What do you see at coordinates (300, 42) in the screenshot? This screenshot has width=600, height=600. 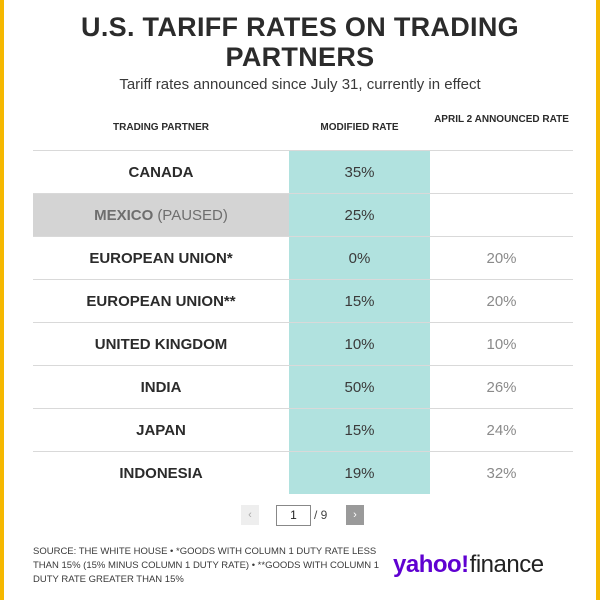 I see `chart-title: U.S. TARIFF RATES ON TRADING PARTNERS` at bounding box center [300, 42].